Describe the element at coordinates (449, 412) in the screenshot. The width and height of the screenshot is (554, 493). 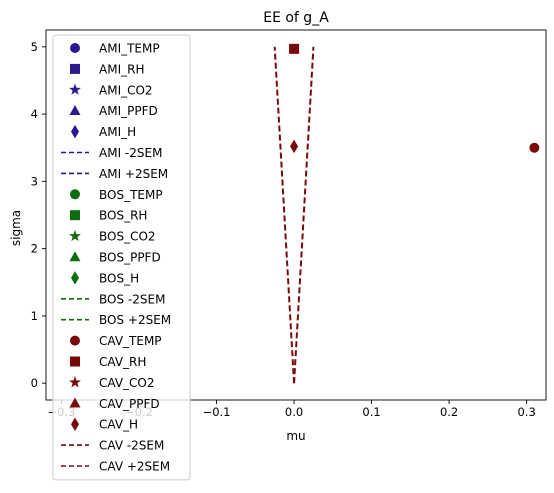
I see `x-tick-label: 0.2` at that location.